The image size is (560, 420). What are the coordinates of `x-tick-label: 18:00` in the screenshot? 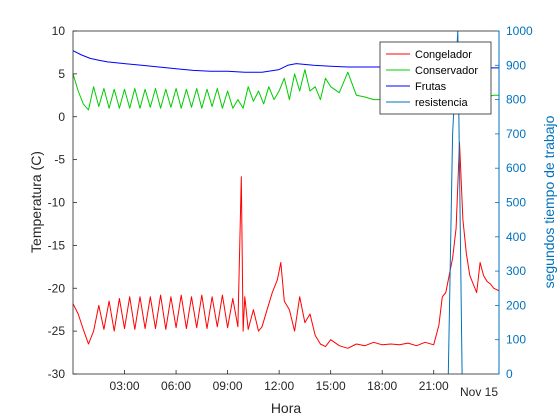 It's located at (382, 386).